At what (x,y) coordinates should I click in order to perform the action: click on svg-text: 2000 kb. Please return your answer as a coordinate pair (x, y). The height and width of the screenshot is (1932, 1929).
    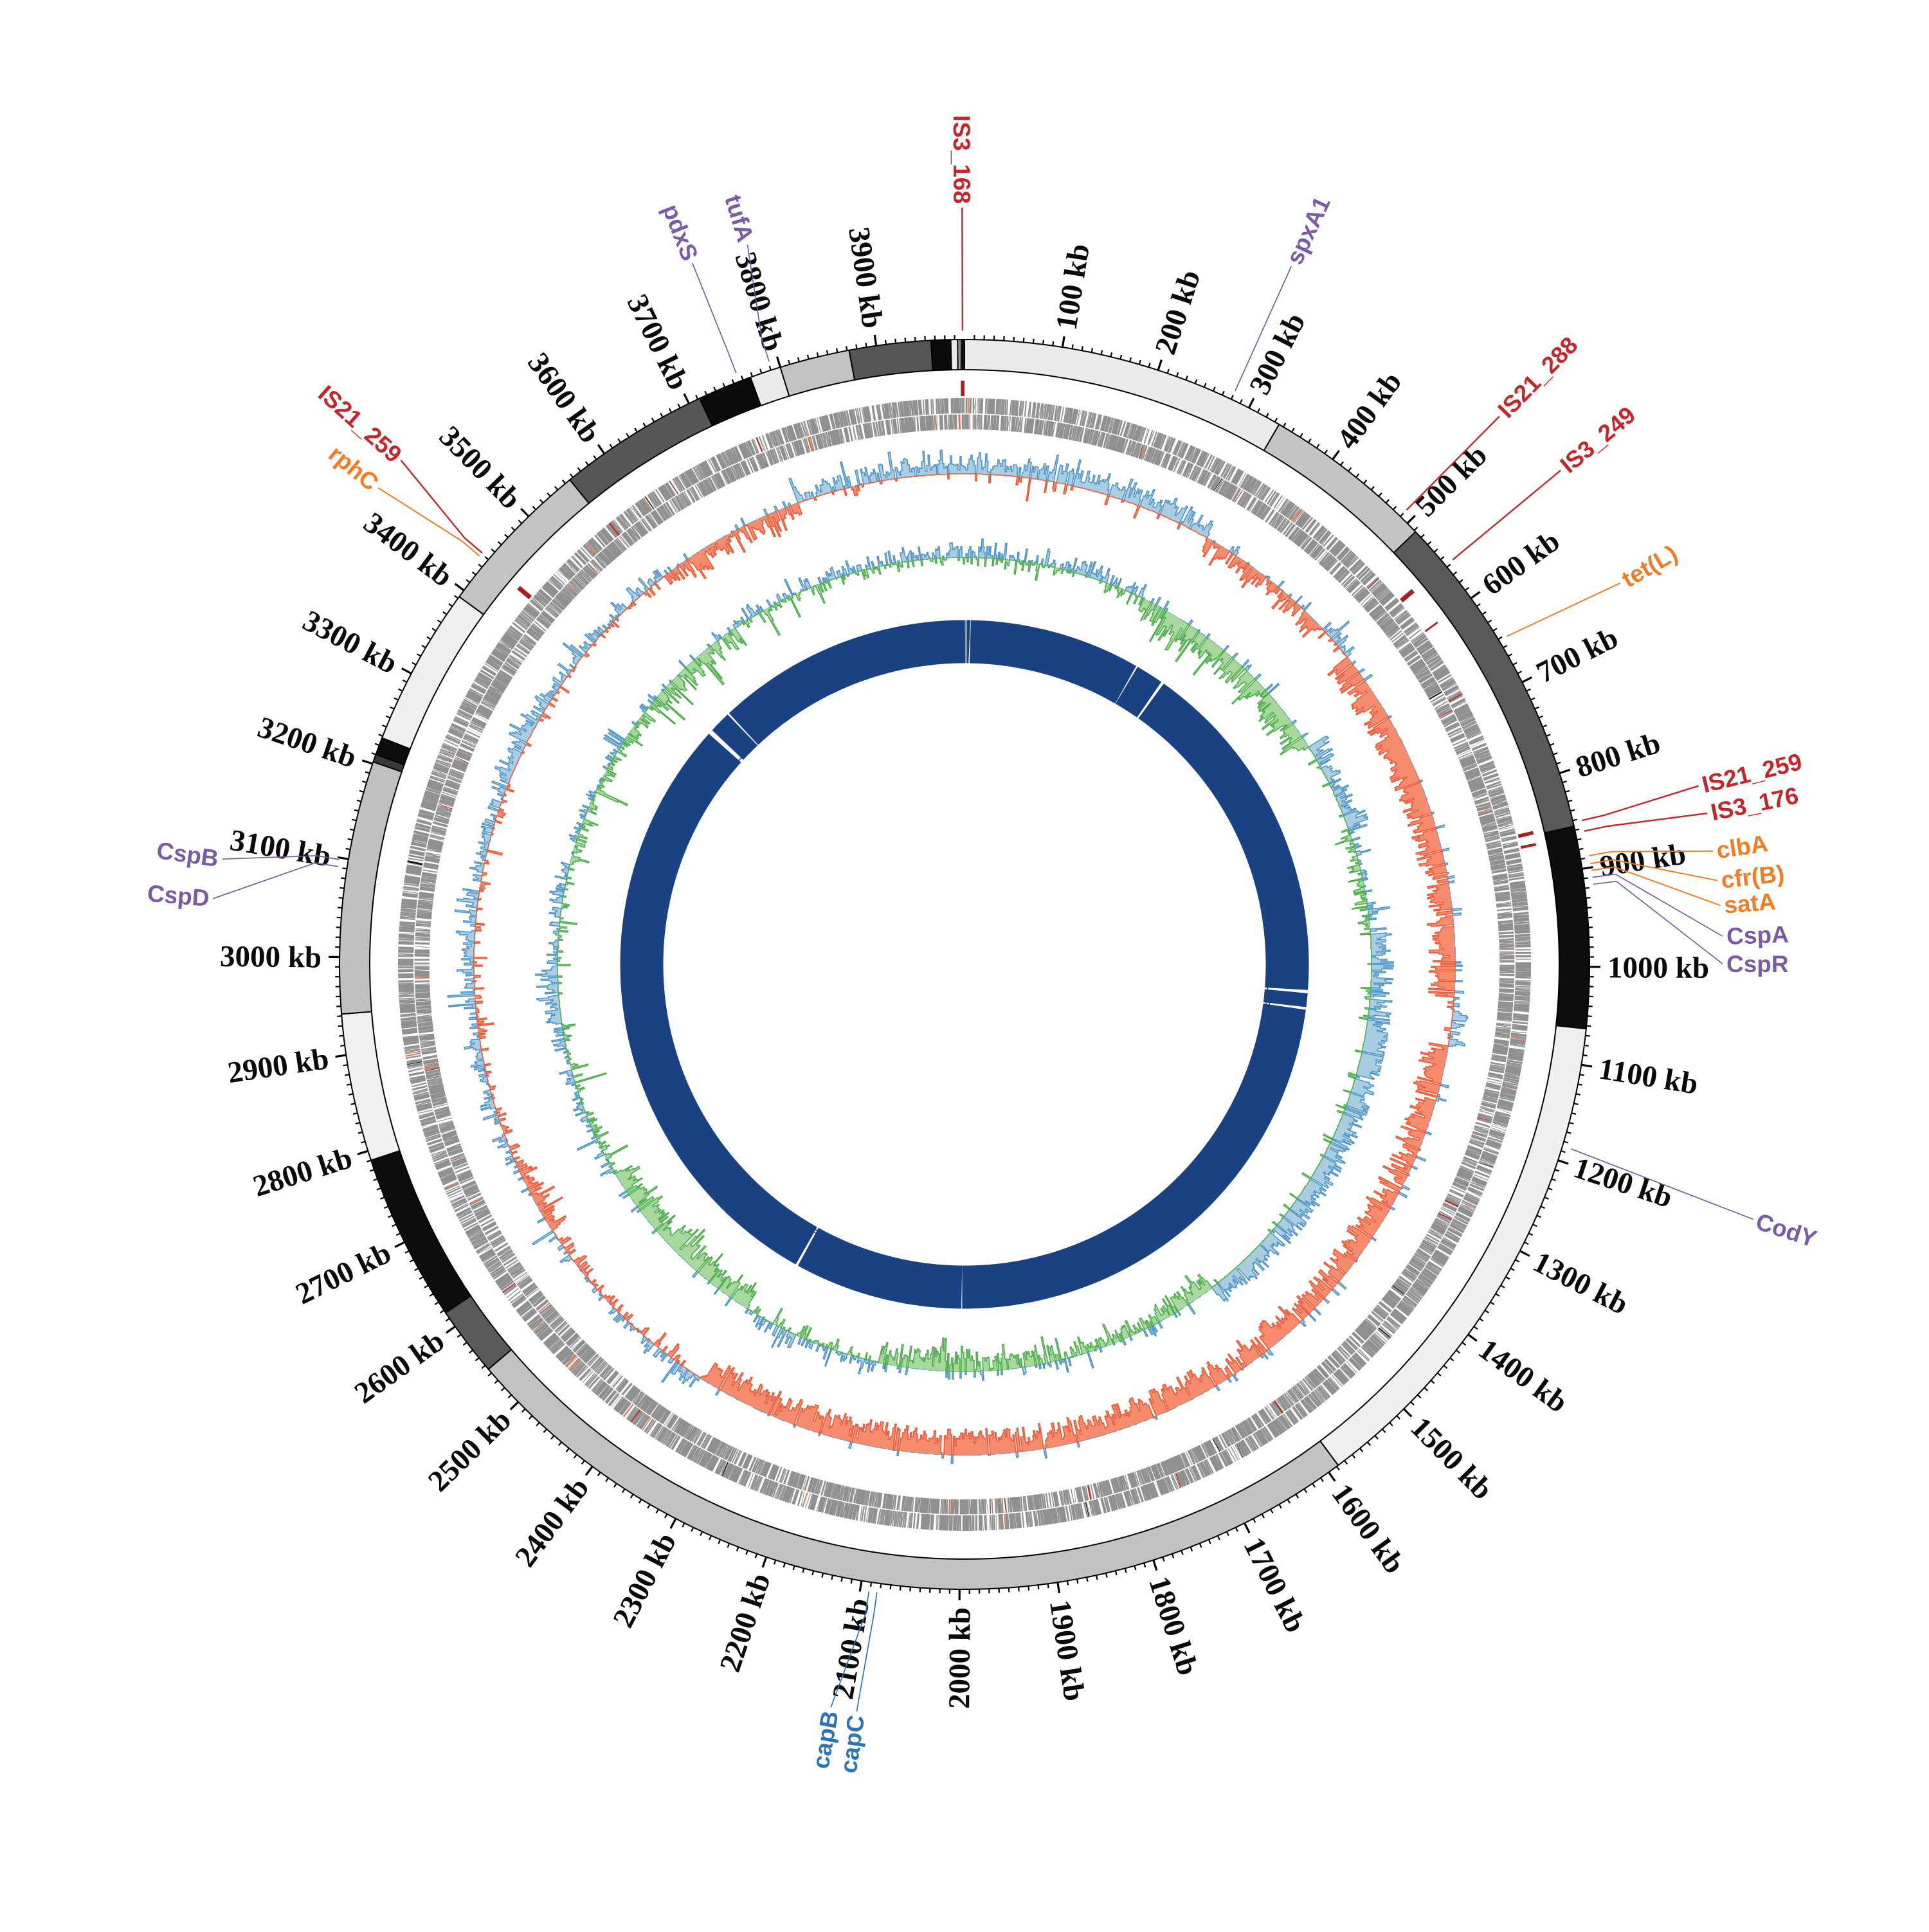
    Looking at the image, I should click on (960, 1658).